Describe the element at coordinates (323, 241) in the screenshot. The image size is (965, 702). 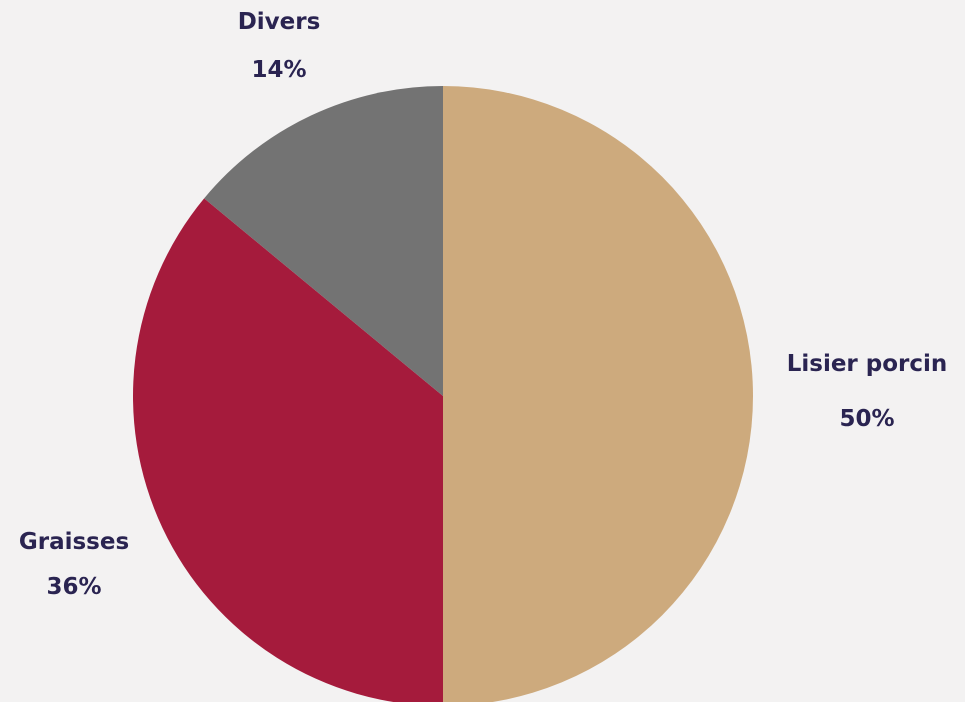
I see `pie-slice-divers` at that location.